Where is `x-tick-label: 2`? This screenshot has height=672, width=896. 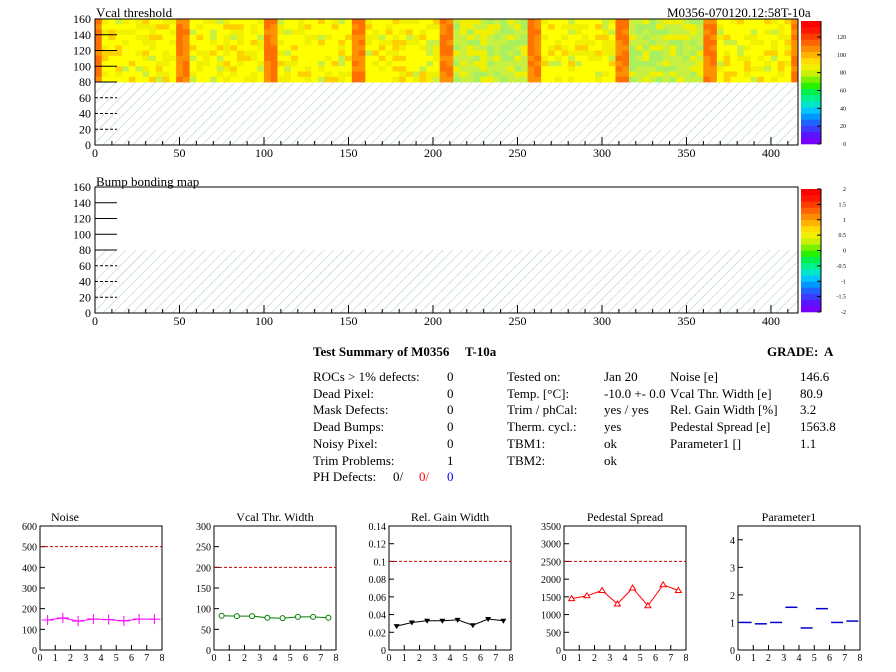 x-tick-label: 2 is located at coordinates (768, 658).